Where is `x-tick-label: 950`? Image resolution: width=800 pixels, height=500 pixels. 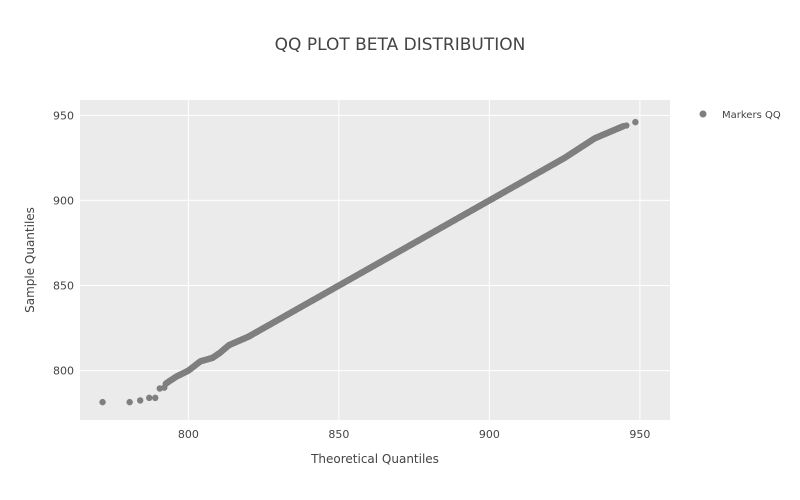 x-tick-label: 950 is located at coordinates (639, 434).